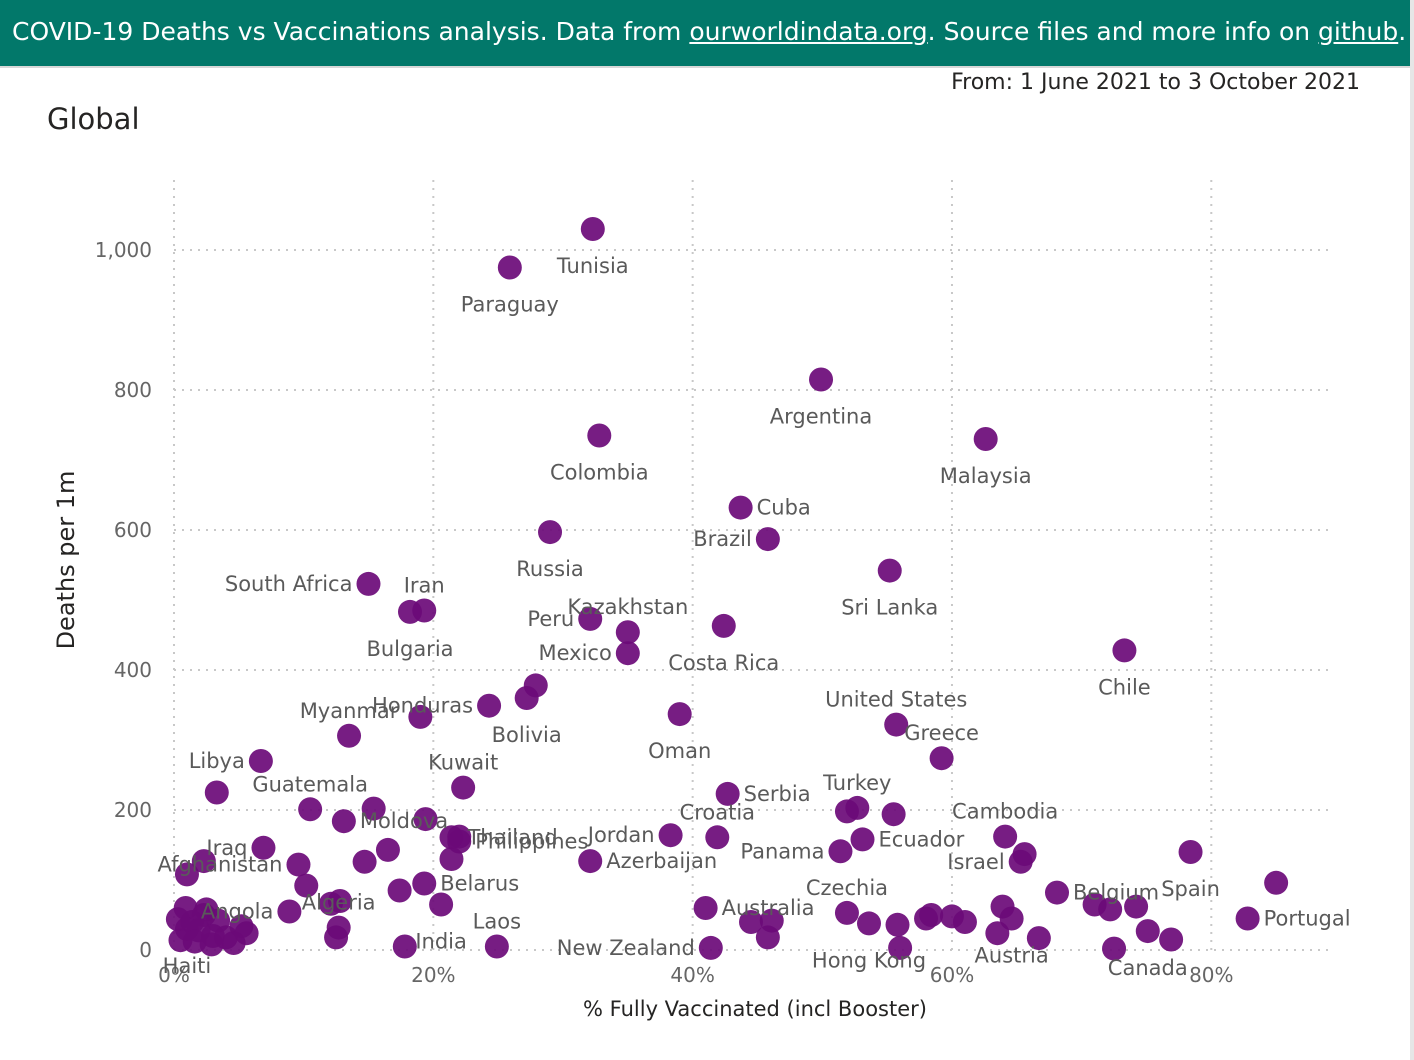 This screenshot has width=1414, height=1060. What do you see at coordinates (217, 761) in the screenshot?
I see `point-label: Libya` at bounding box center [217, 761].